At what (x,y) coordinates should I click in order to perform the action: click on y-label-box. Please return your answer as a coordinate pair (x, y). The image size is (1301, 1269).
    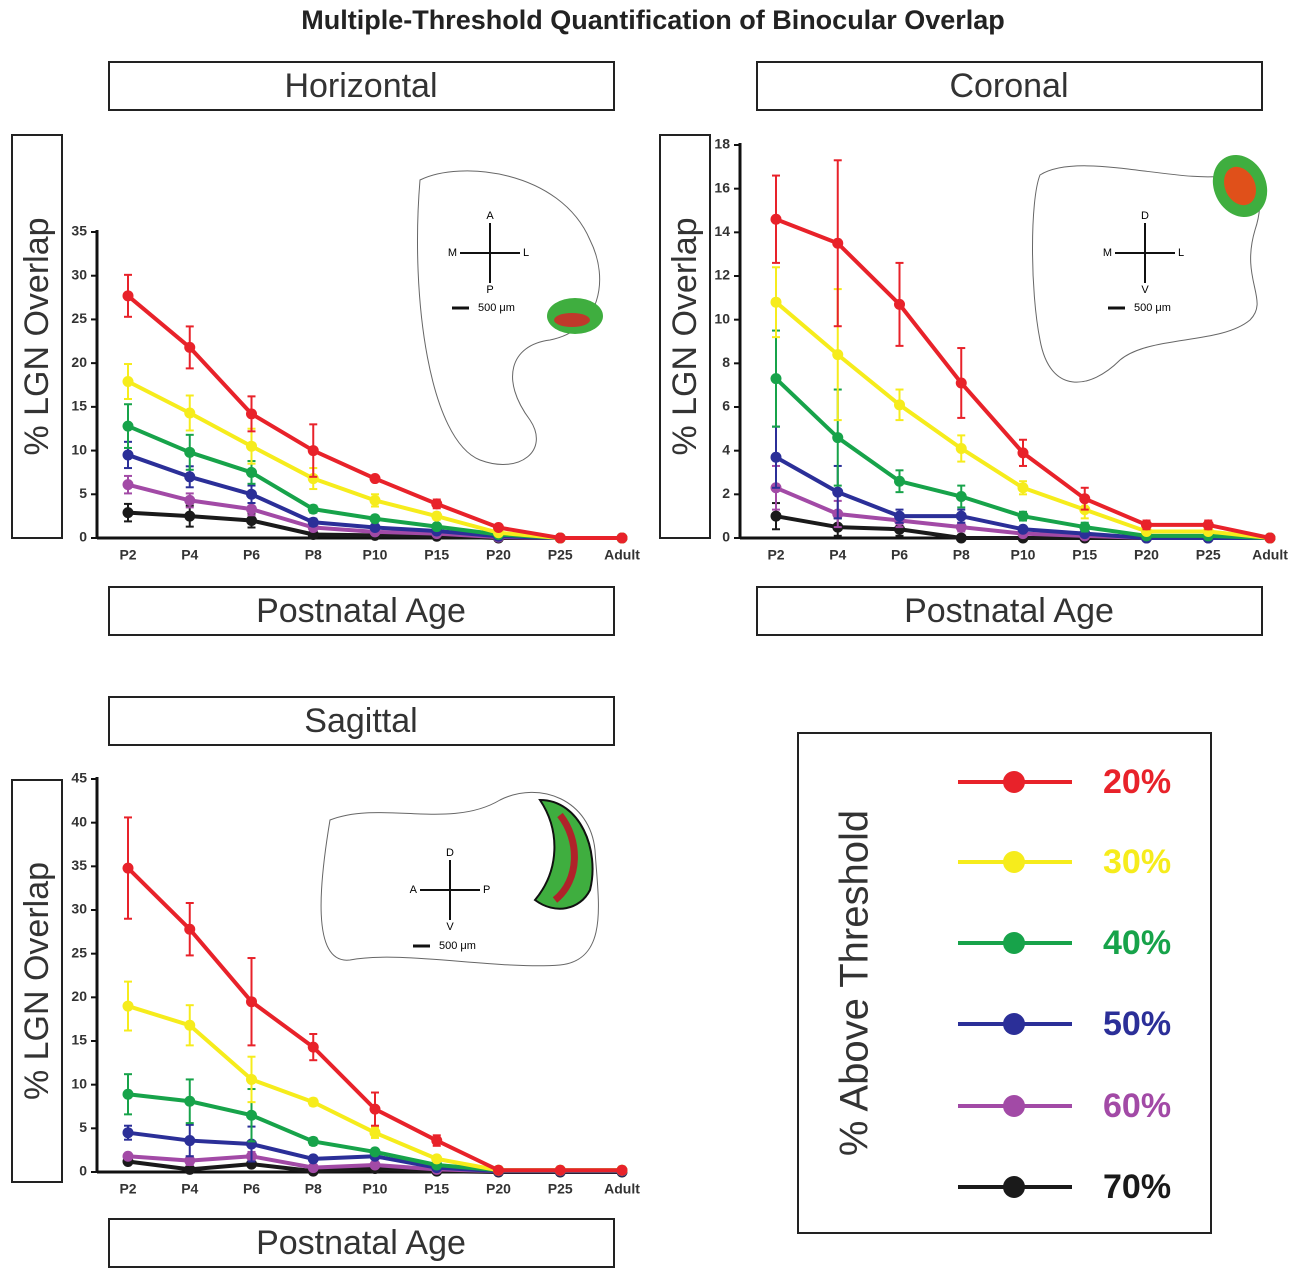
    Looking at the image, I should click on (685, 336).